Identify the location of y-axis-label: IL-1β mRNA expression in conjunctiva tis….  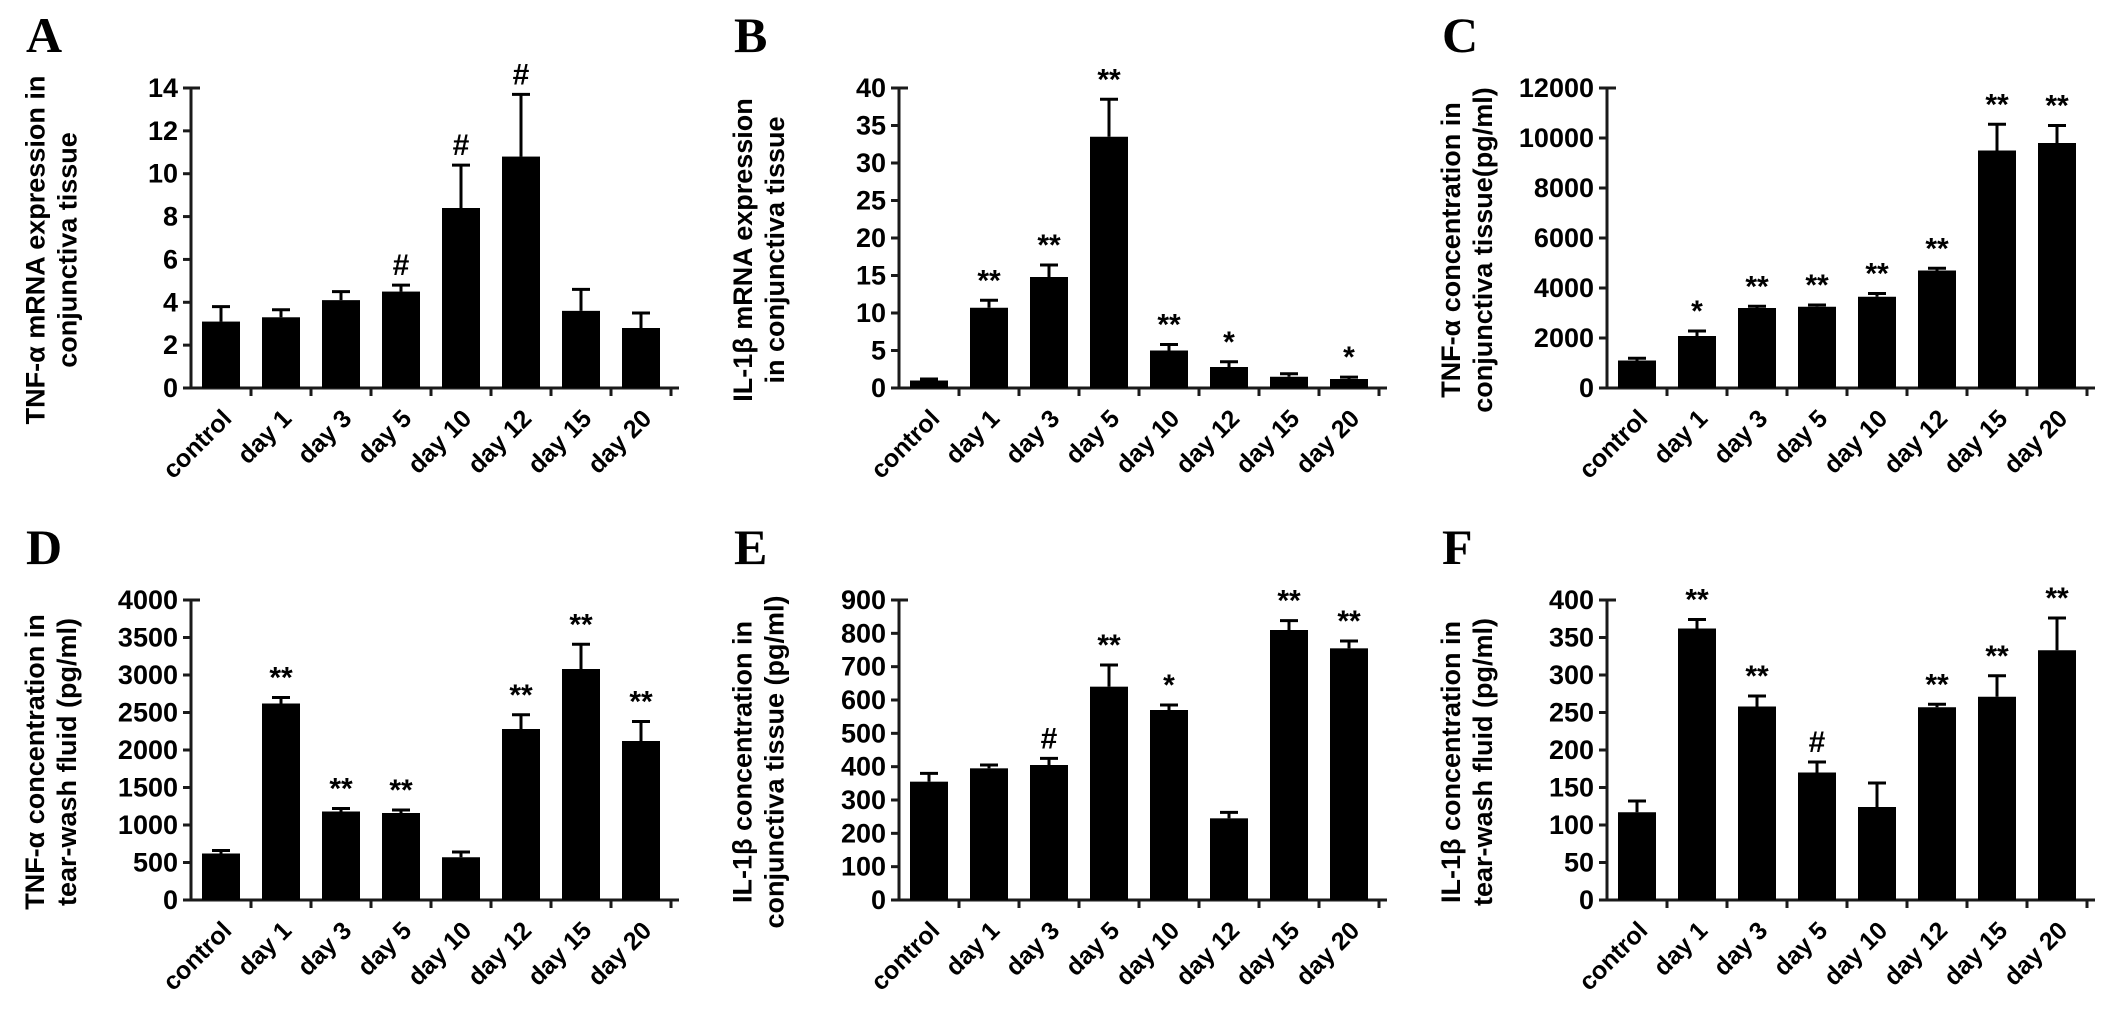
(759, 250).